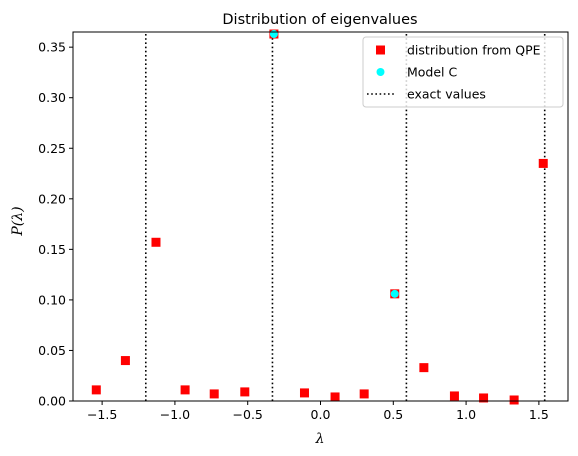 The image size is (578, 456). Describe the element at coordinates (18, 221) in the screenshot. I see `y-axis-title: P(λ)` at that location.